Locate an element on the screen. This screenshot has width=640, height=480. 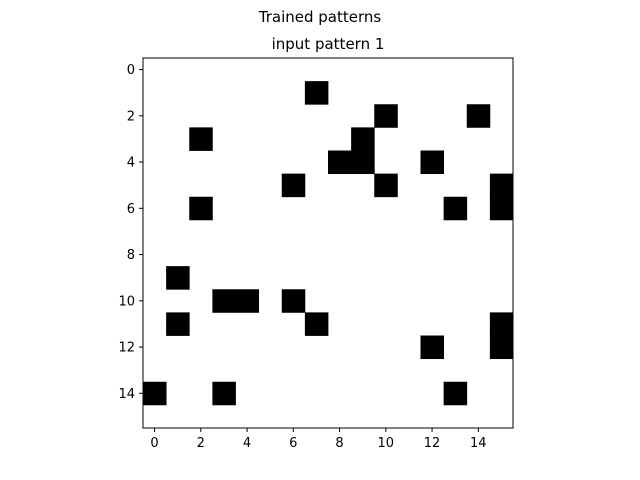
x-tick-label: 4 is located at coordinates (247, 443).